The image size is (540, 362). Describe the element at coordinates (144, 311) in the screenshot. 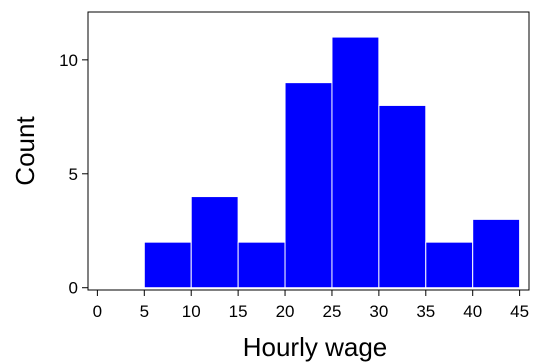

I see `x-tick-label-5: 5` at that location.